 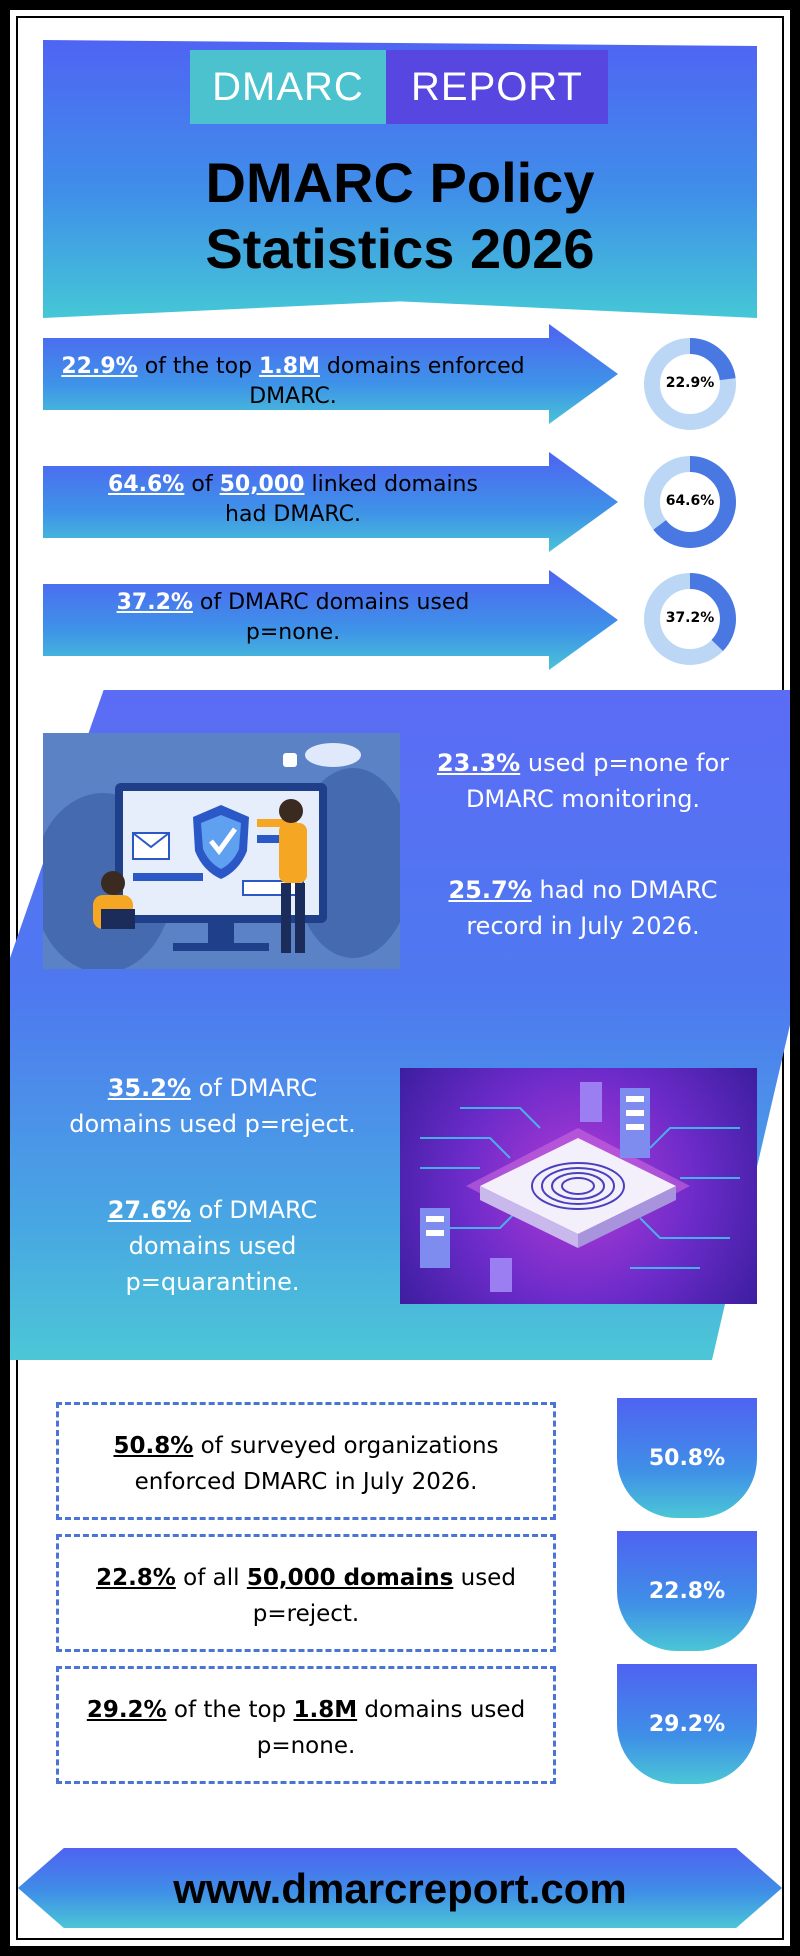 What do you see at coordinates (146, 484) in the screenshot?
I see `stat-2-pct: 64.6%` at bounding box center [146, 484].